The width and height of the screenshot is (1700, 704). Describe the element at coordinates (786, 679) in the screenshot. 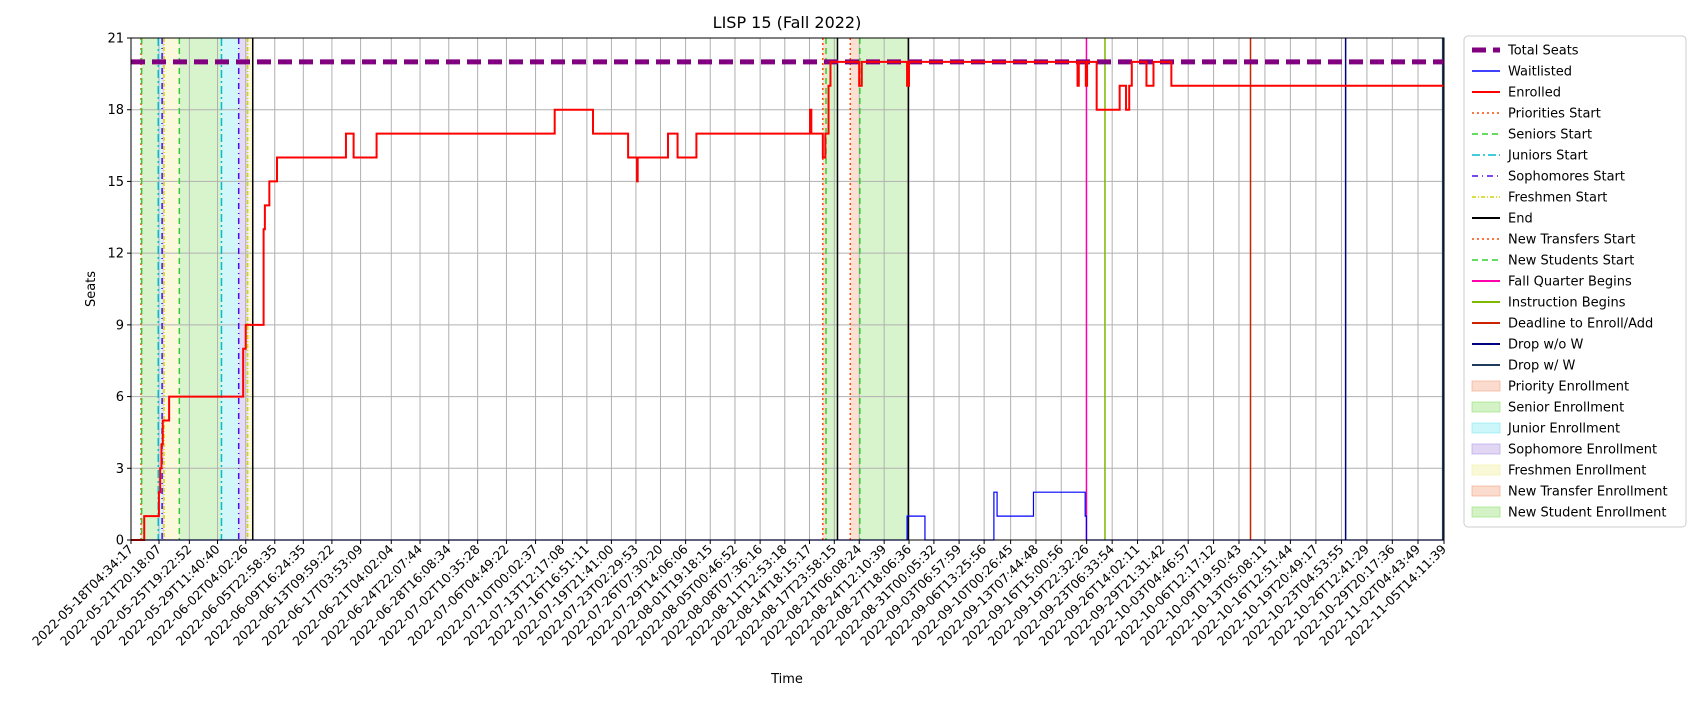

I see `x-axis-label: Time` at that location.